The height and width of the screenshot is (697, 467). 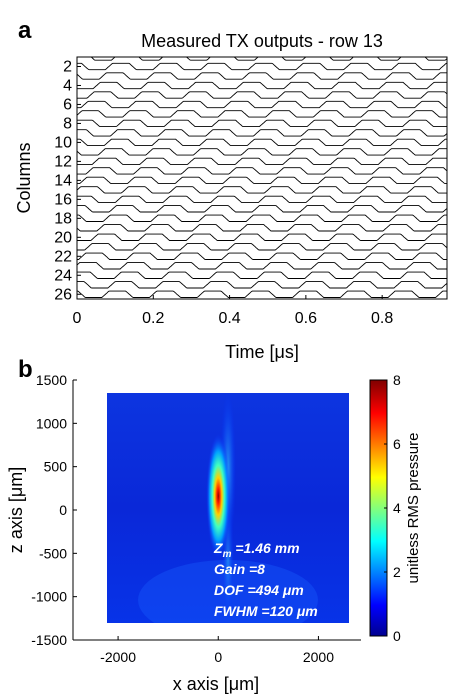 What do you see at coordinates (397, 636) in the screenshot?
I see `colorbar-tick-label: 0` at bounding box center [397, 636].